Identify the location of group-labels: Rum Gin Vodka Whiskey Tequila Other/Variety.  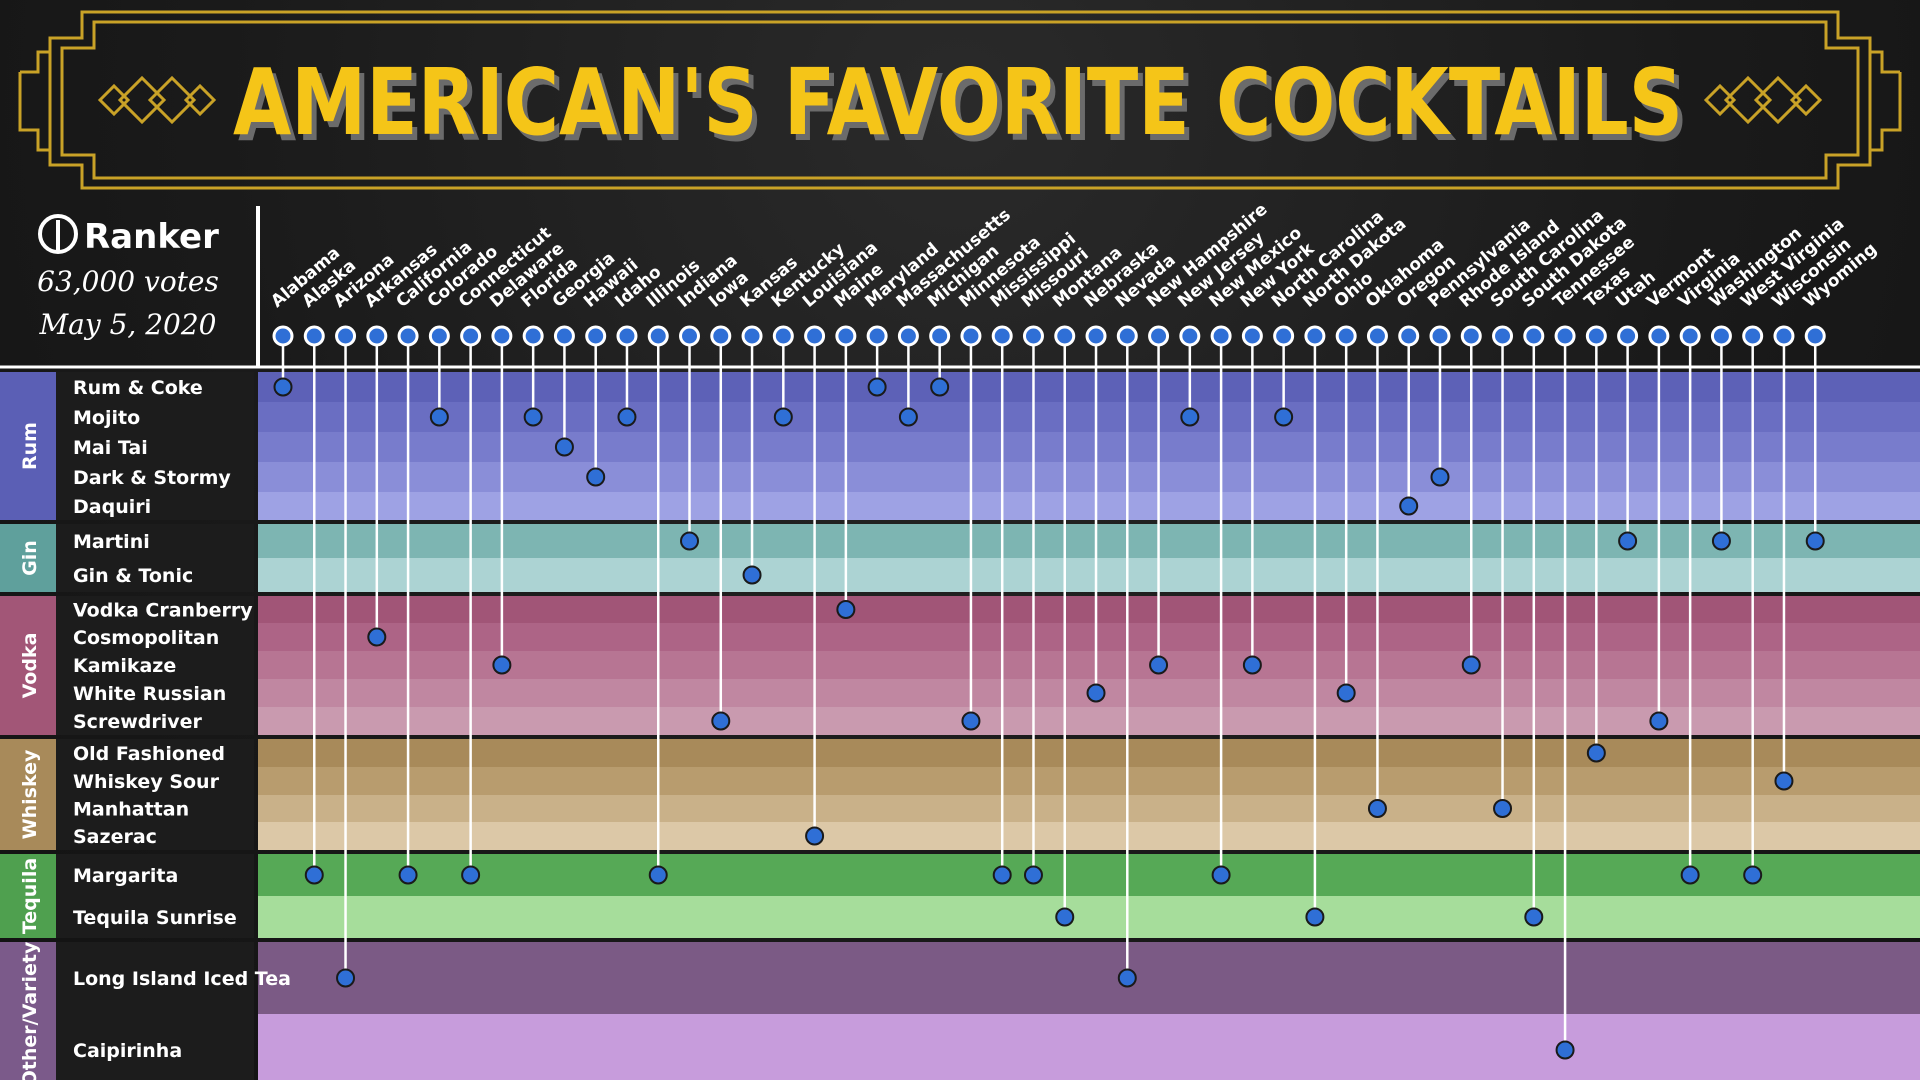
(30, 751).